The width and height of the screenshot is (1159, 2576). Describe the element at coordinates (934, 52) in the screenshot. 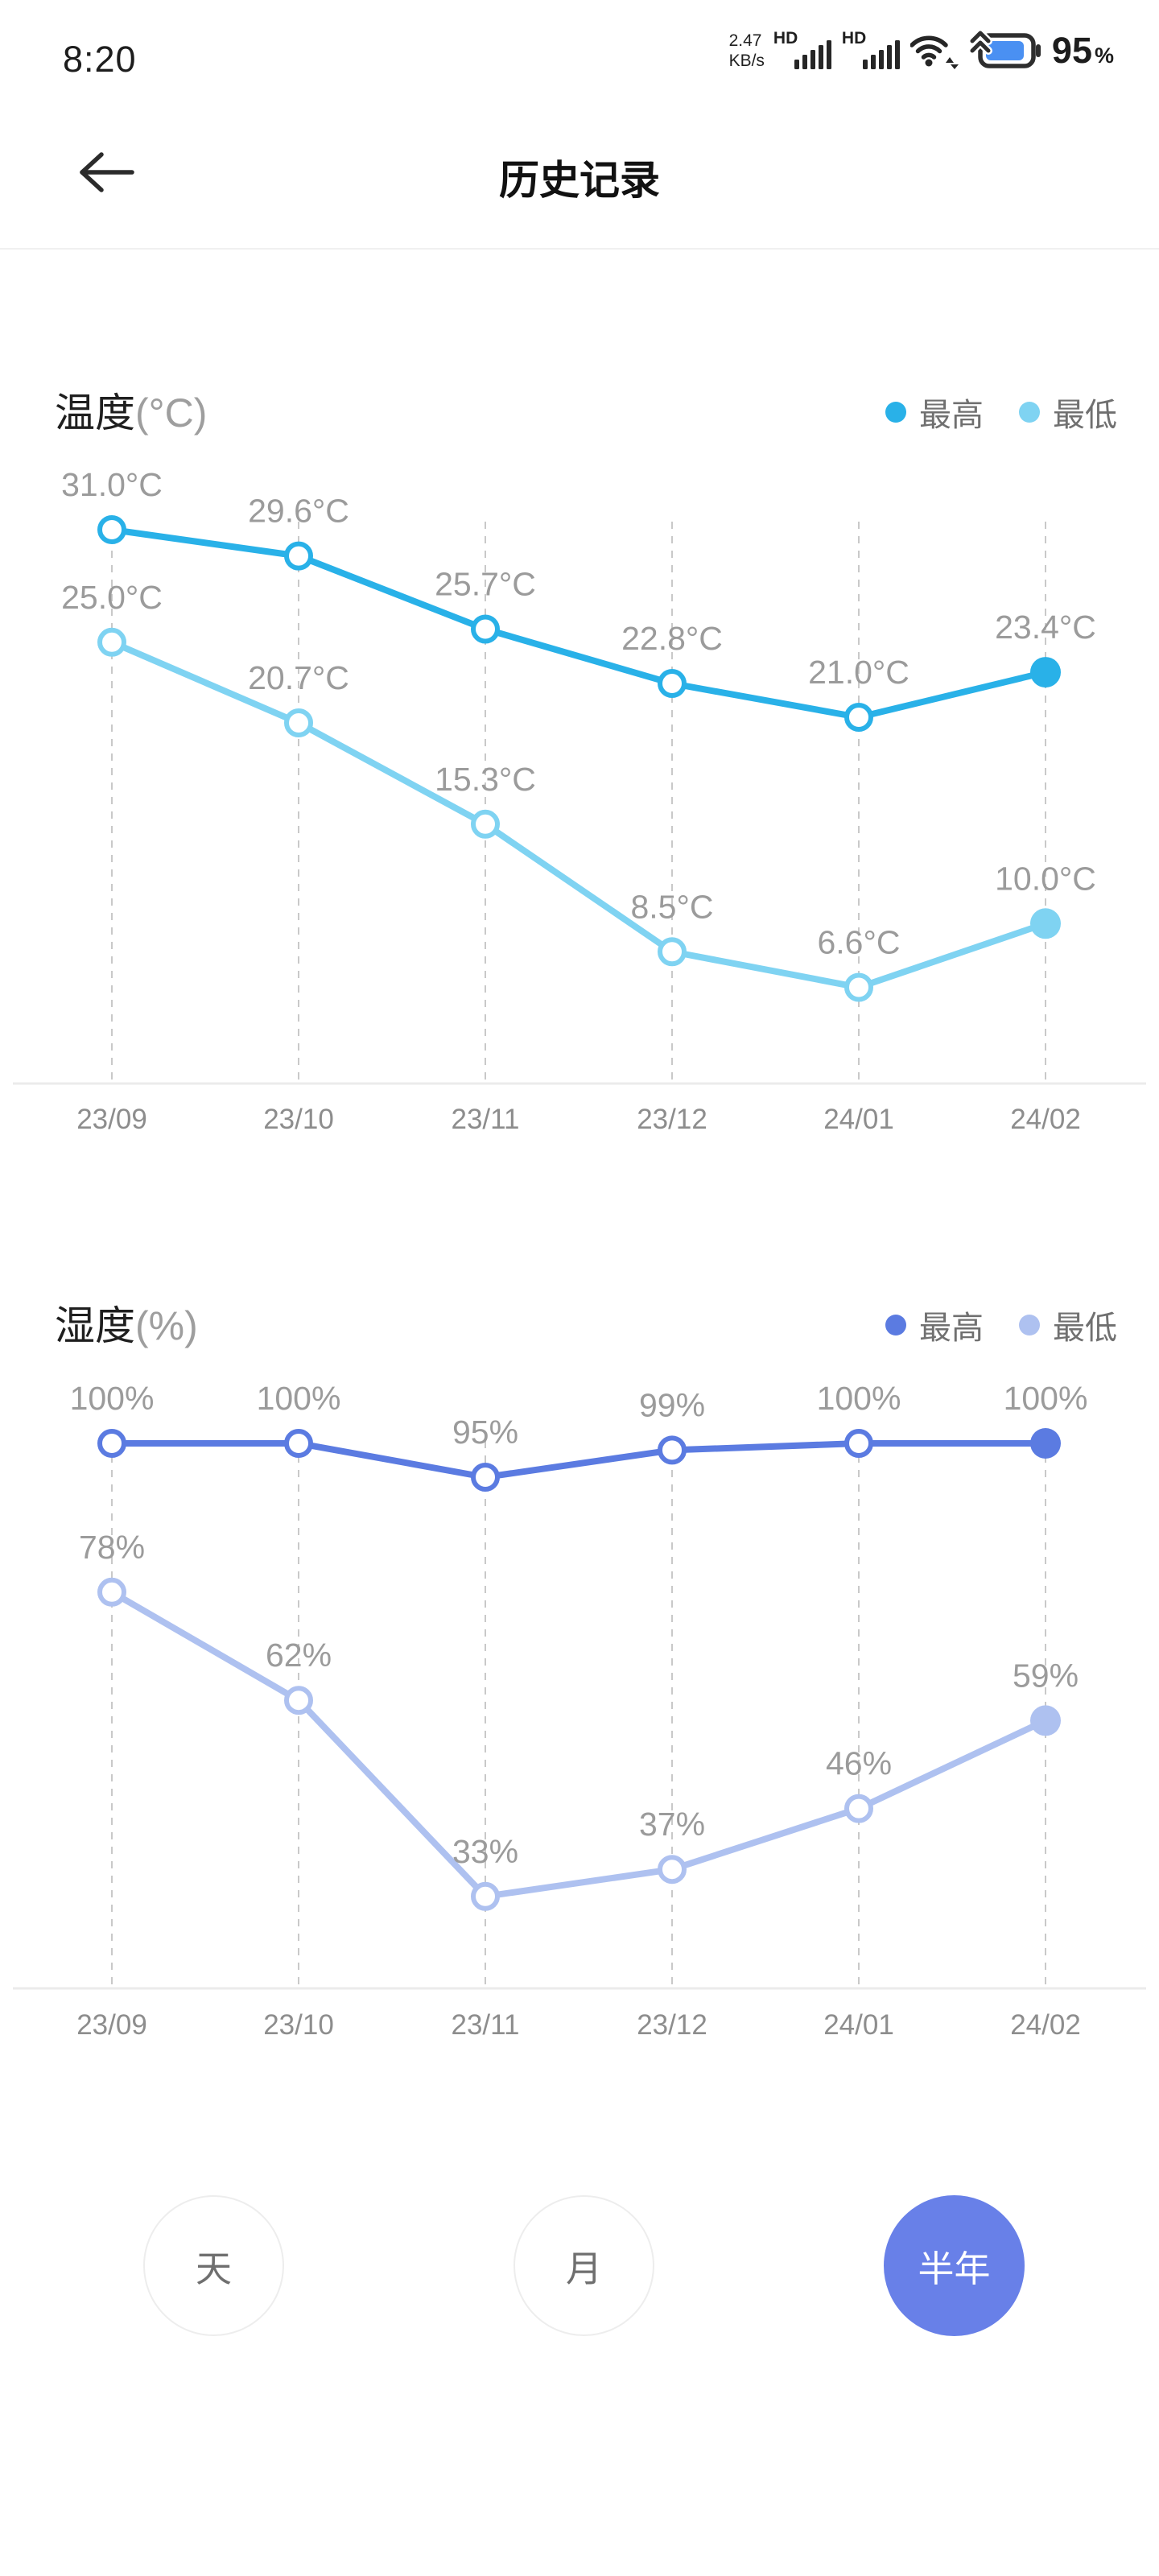

I see `wifi-icon` at that location.